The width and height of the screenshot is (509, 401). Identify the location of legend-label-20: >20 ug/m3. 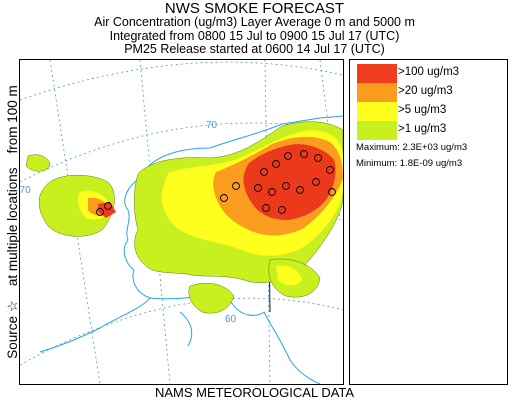
(425, 91).